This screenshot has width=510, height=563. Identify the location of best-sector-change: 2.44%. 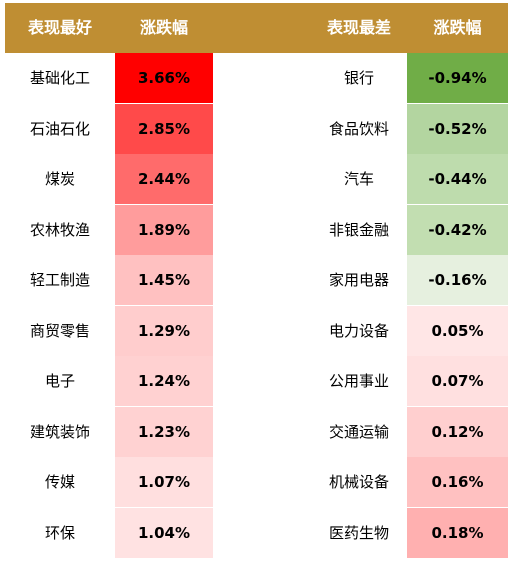
(164, 179).